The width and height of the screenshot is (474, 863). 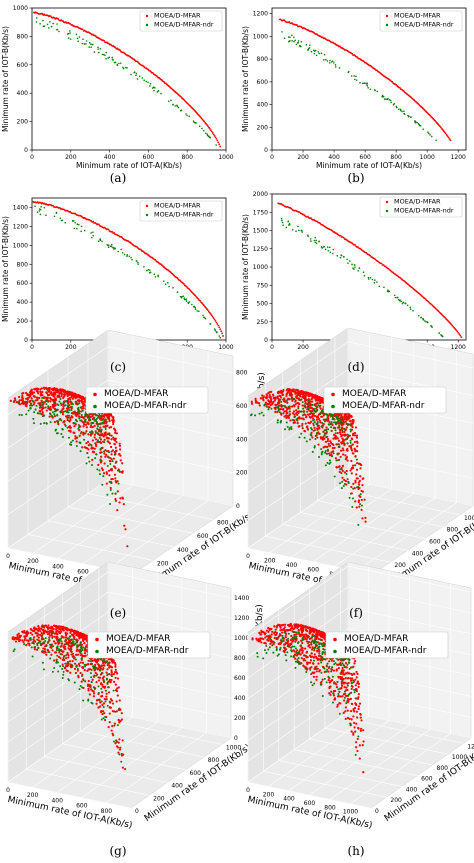 What do you see at coordinates (20, 8) in the screenshot?
I see `y-tick-label: 1000` at bounding box center [20, 8].